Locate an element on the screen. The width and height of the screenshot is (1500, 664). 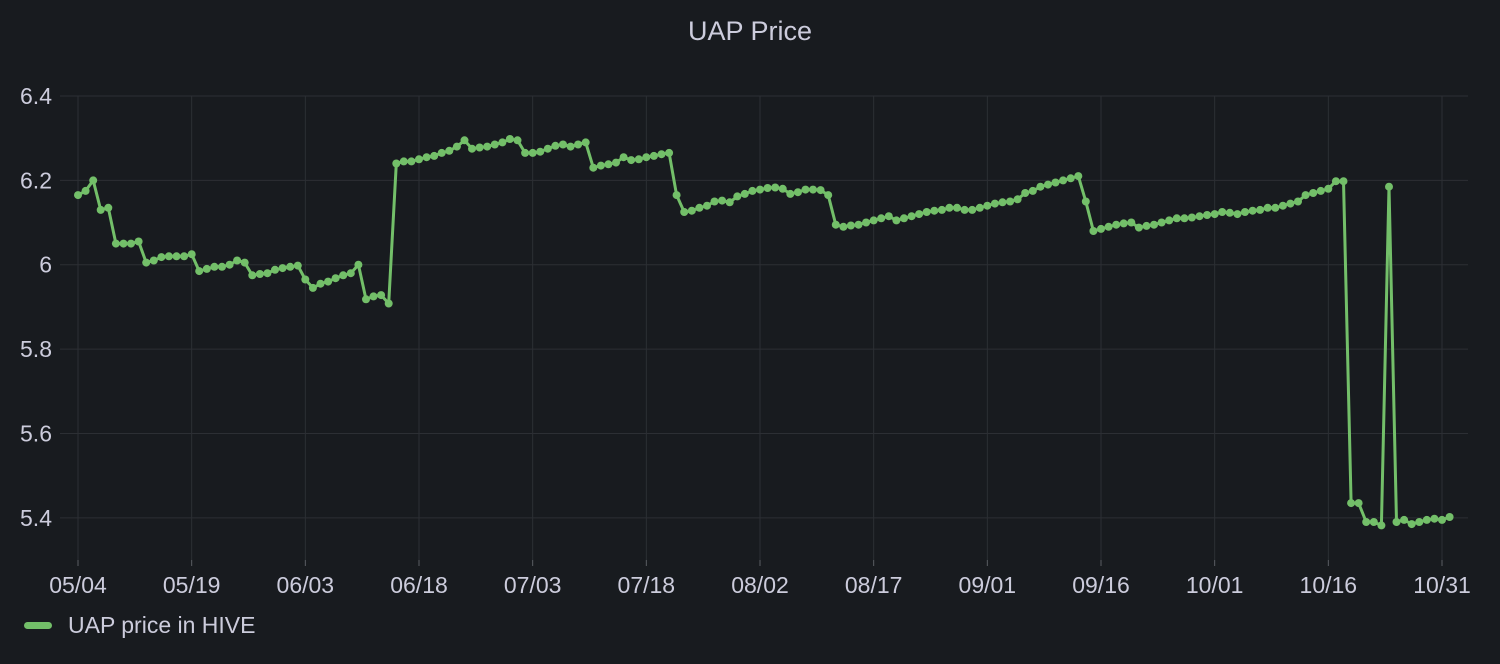
y-tick-label: 5.8 is located at coordinates (36, 349).